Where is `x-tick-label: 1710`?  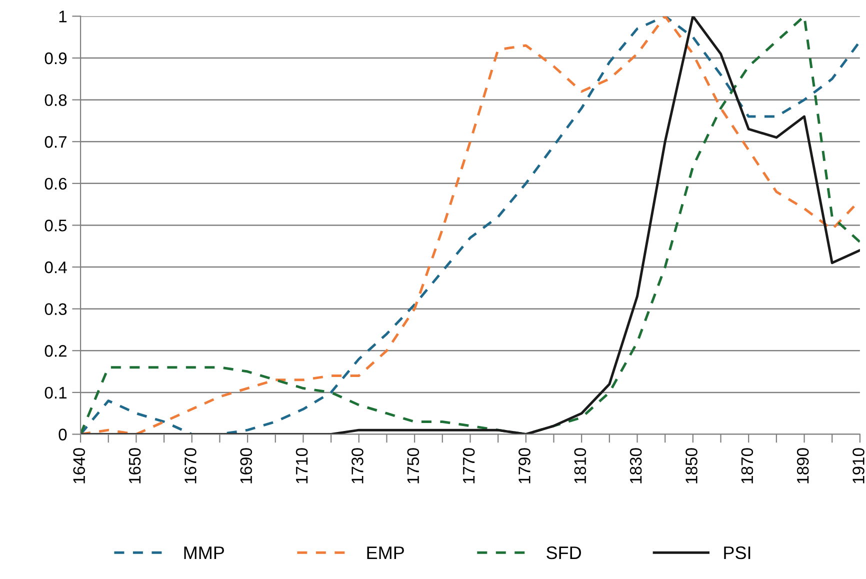
x-tick-label: 1710 is located at coordinates (302, 466).